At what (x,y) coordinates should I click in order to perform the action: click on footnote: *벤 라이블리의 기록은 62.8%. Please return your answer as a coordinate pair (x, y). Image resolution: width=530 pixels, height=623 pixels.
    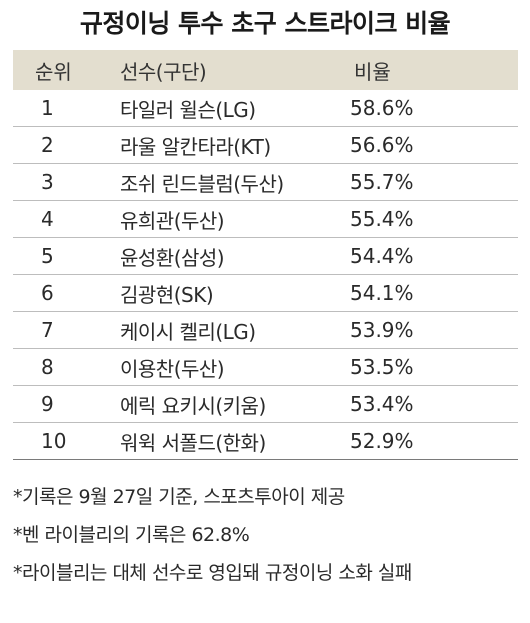
    Looking at the image, I should click on (131, 535).